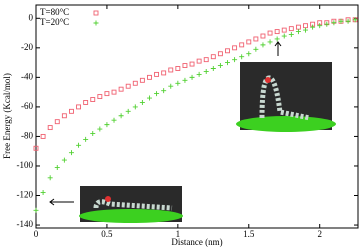 This screenshot has width=364, height=251. I want to click on inset-lower, so click(131, 204).